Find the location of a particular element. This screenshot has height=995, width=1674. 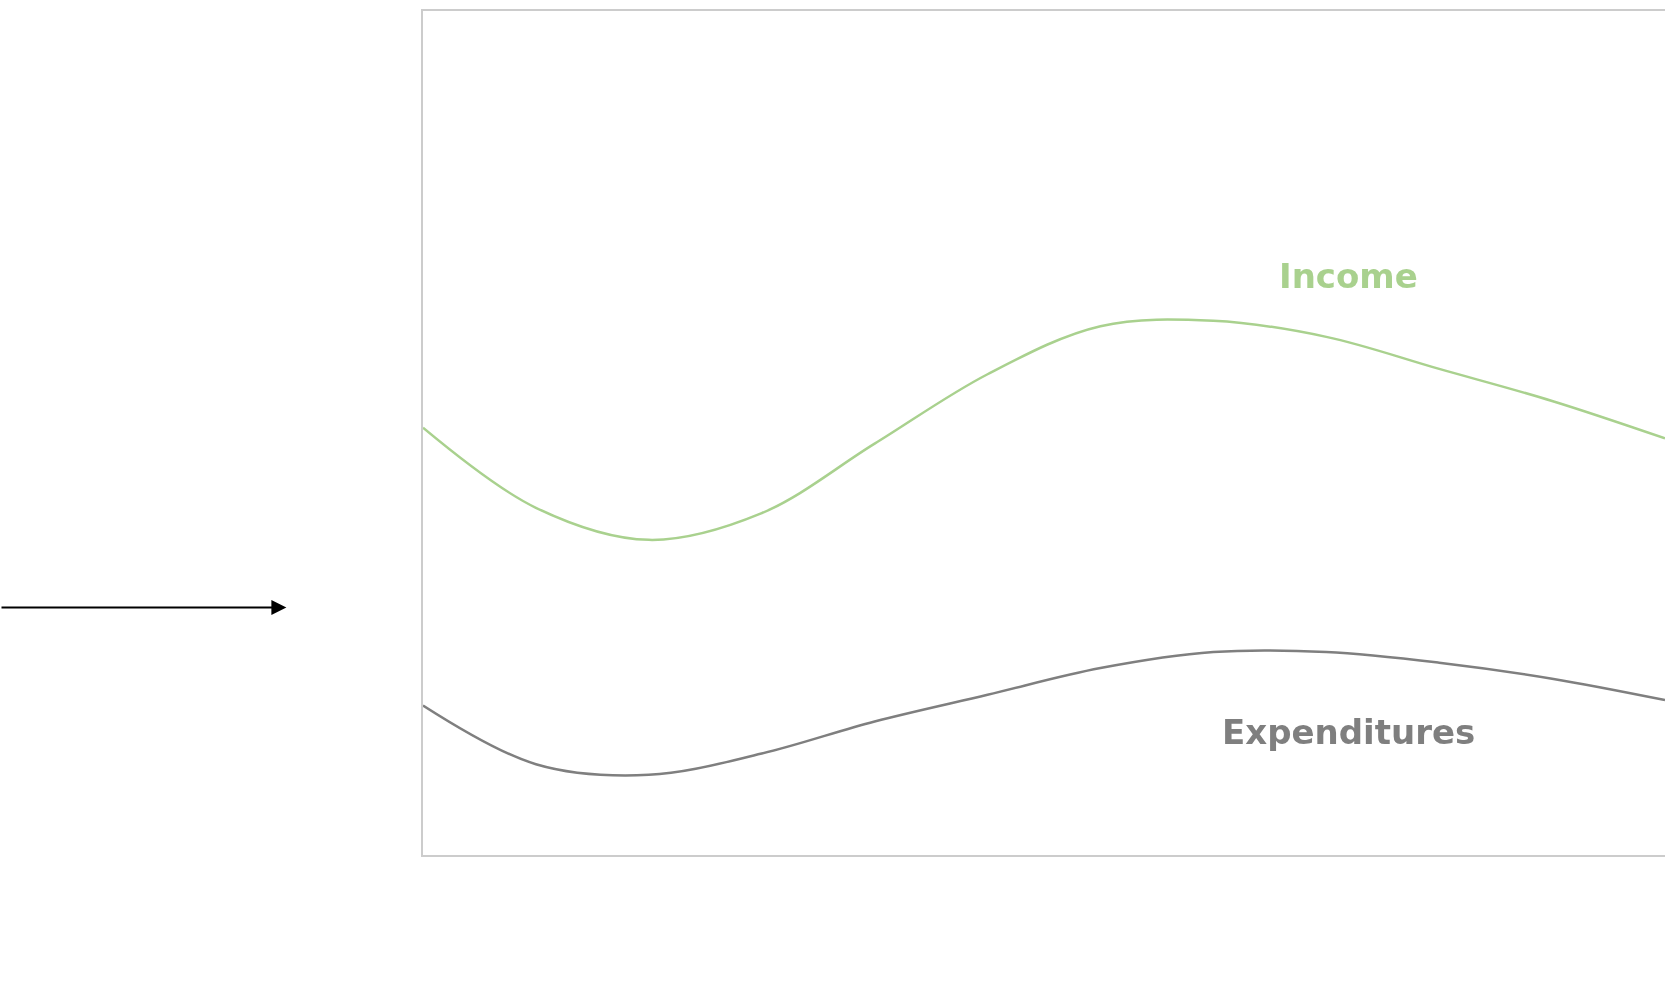

series-label: Expenditures is located at coordinates (1349, 732).